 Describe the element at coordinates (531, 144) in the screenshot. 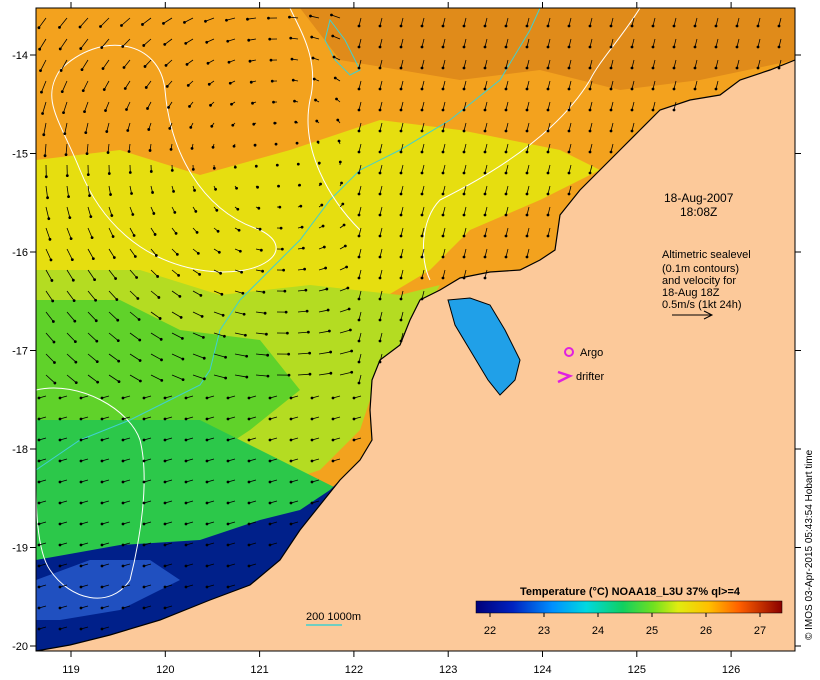

I see `sealevel-contour` at that location.